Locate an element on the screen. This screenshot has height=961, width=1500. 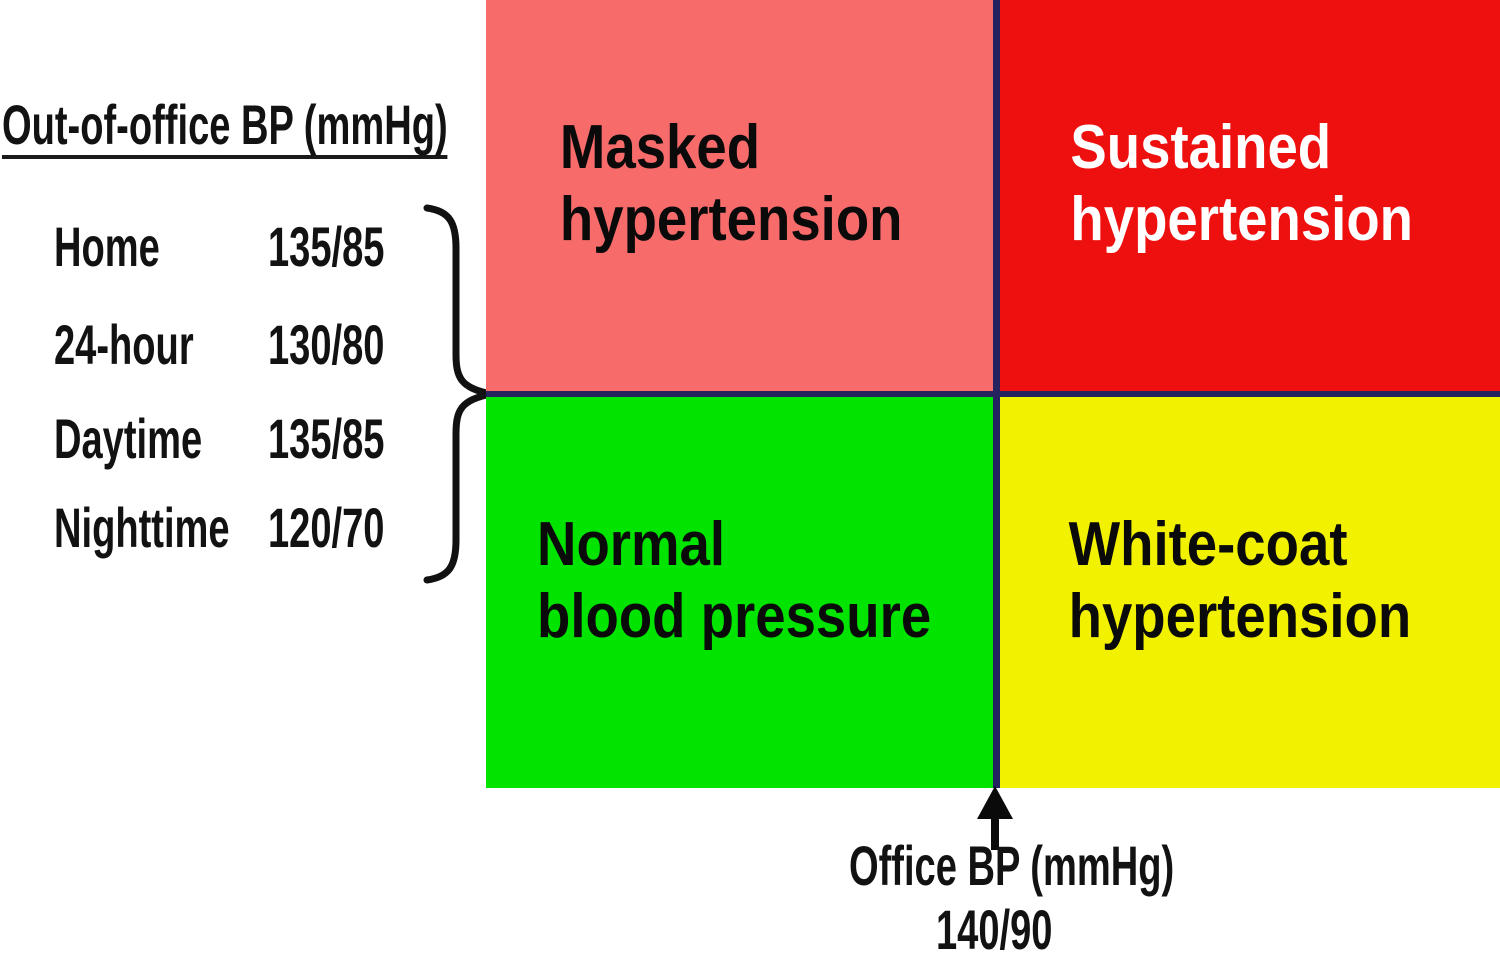
bp-row-value: 120/70 is located at coordinates (326, 527).